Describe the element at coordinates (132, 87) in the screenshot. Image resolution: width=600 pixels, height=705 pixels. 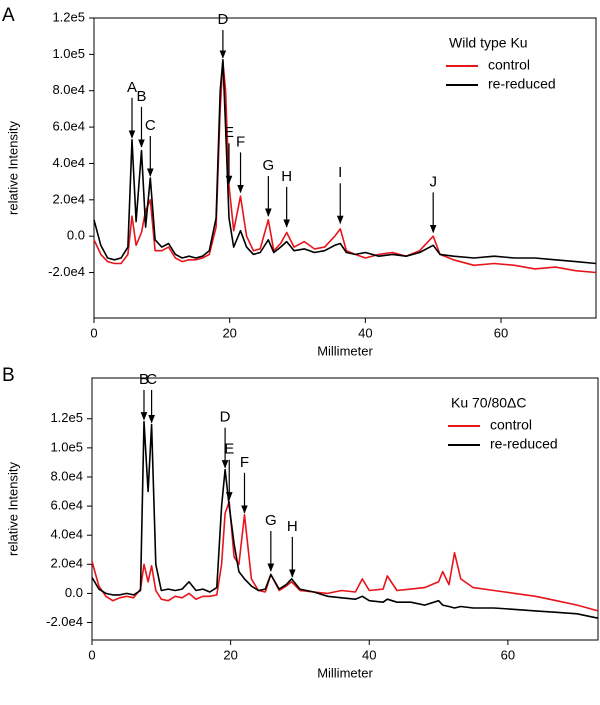
I see `annotation-label: A` at that location.